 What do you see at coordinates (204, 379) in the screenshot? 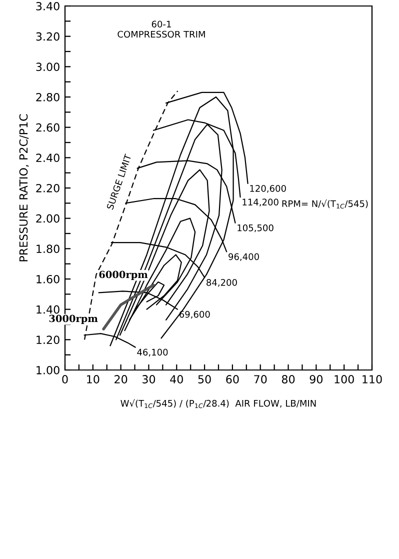
I see `x-tick-label: 50` at bounding box center [204, 379].